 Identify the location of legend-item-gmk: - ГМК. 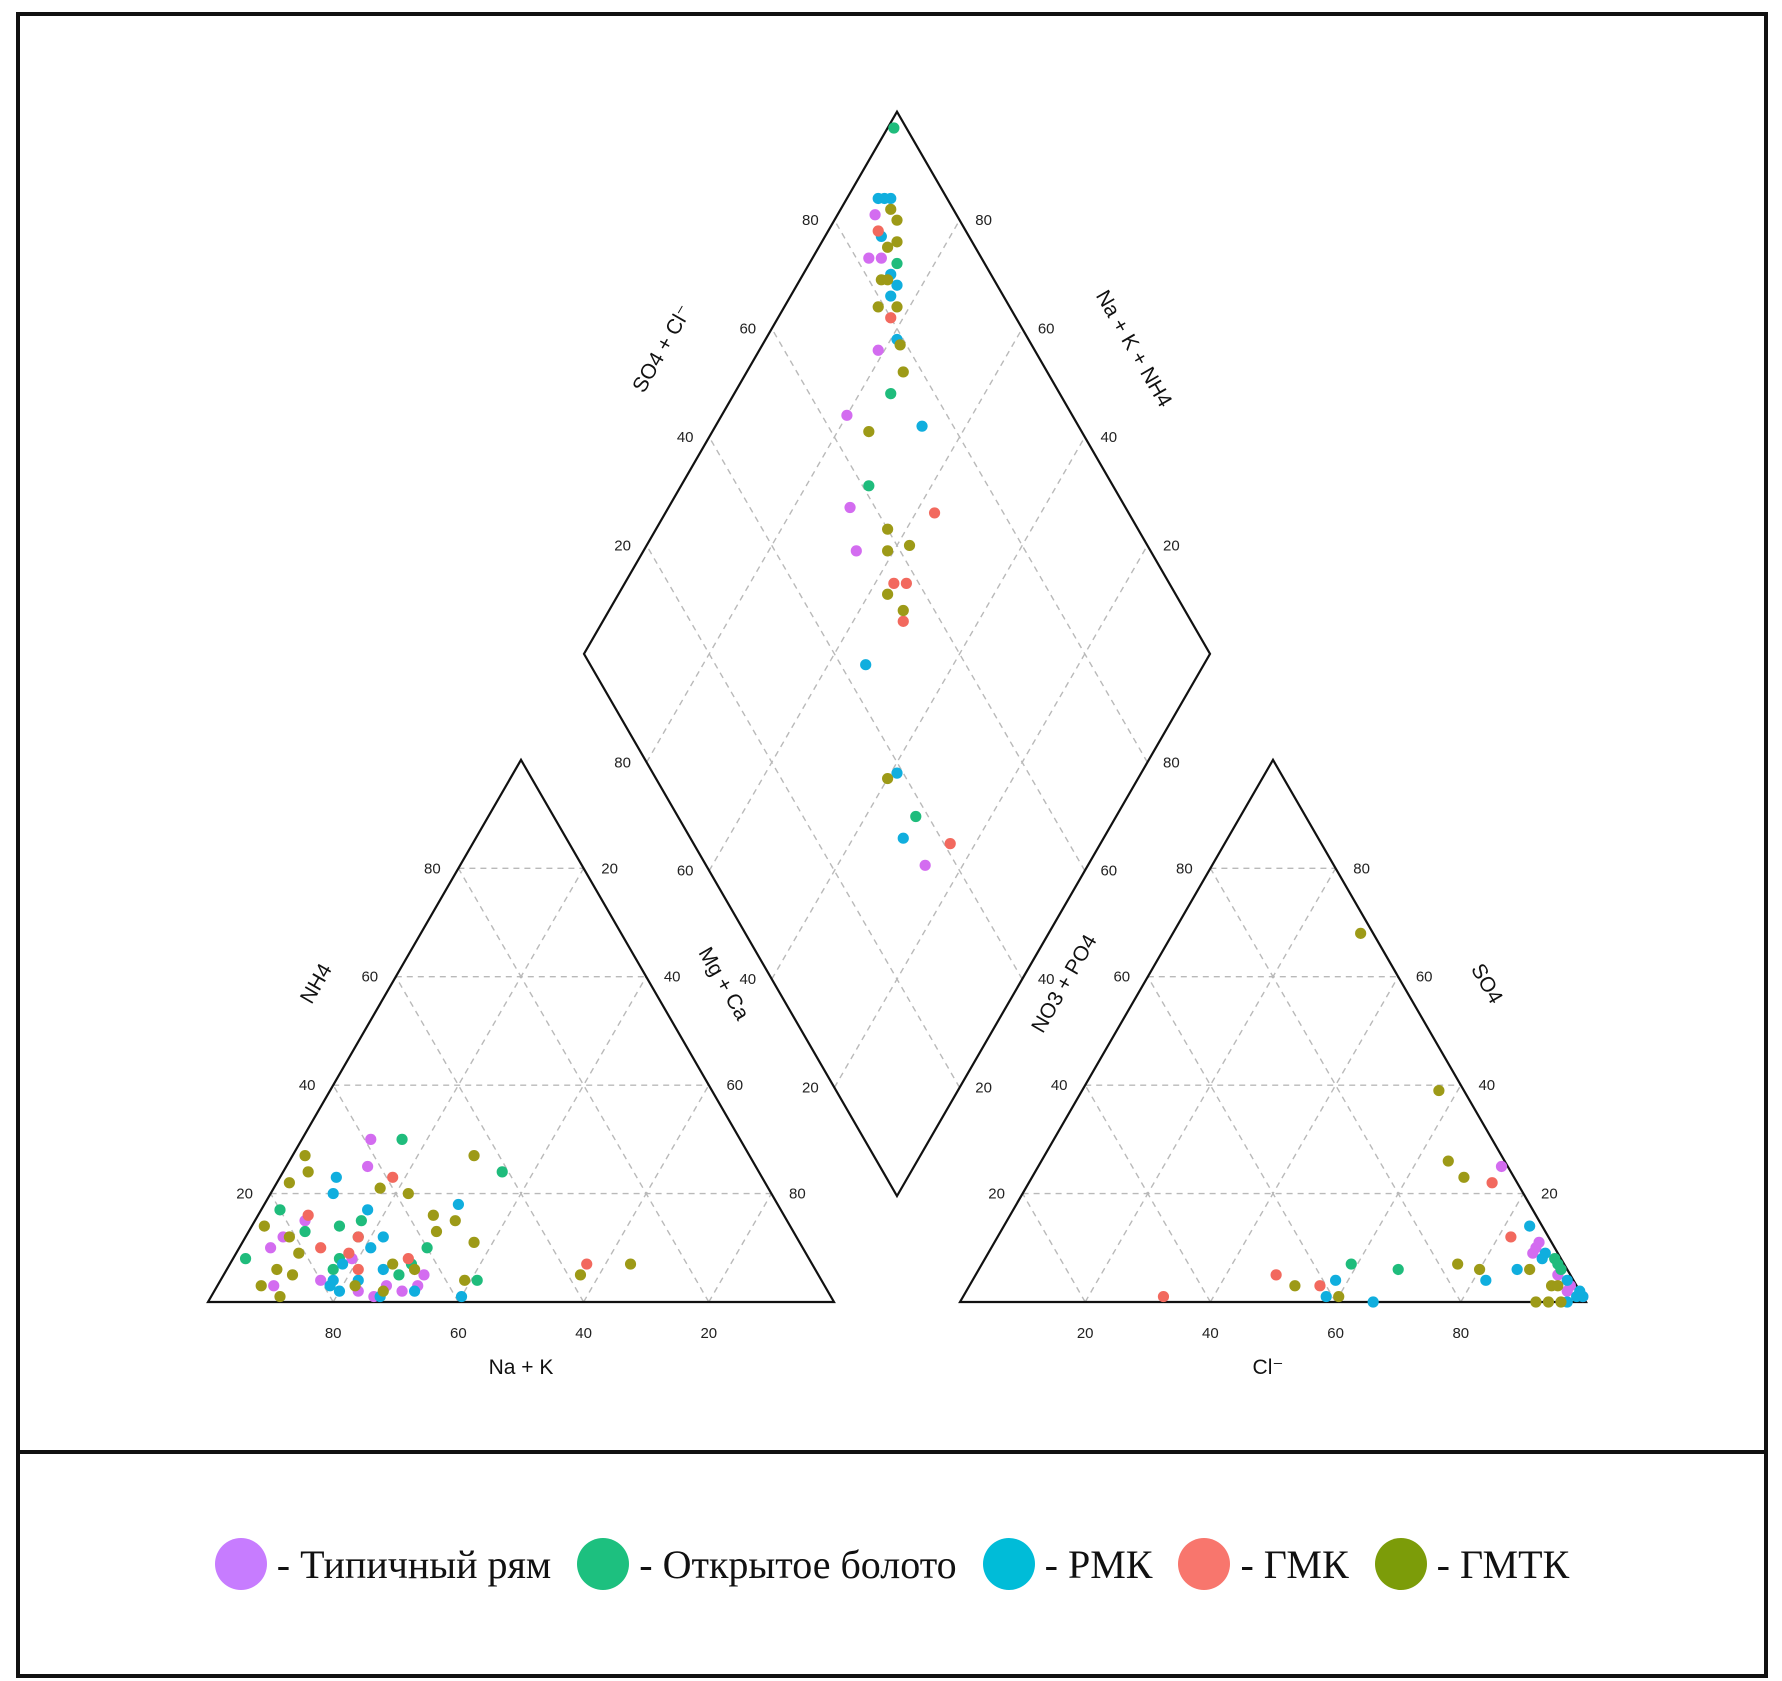
(1263, 1564).